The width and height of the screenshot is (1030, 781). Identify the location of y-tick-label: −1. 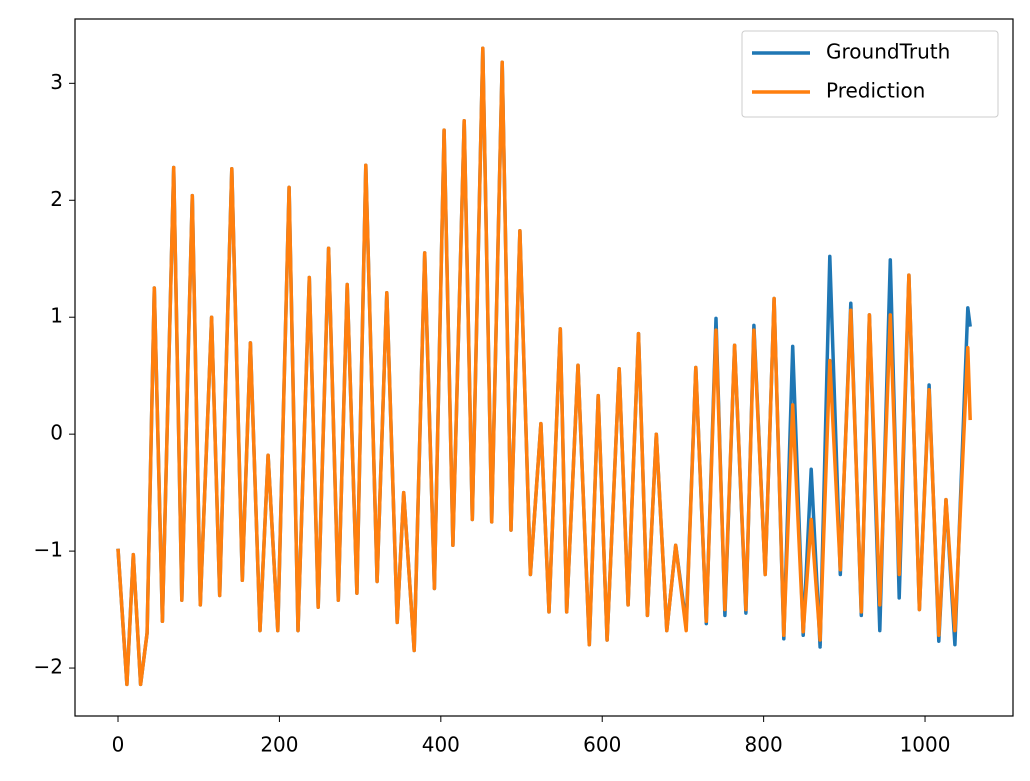
(48, 550).